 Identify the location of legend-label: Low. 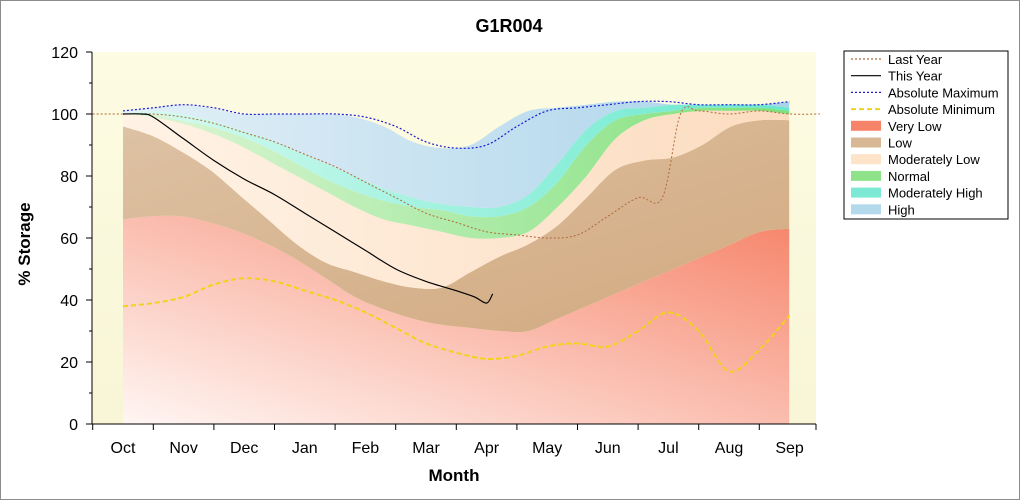
(900, 143).